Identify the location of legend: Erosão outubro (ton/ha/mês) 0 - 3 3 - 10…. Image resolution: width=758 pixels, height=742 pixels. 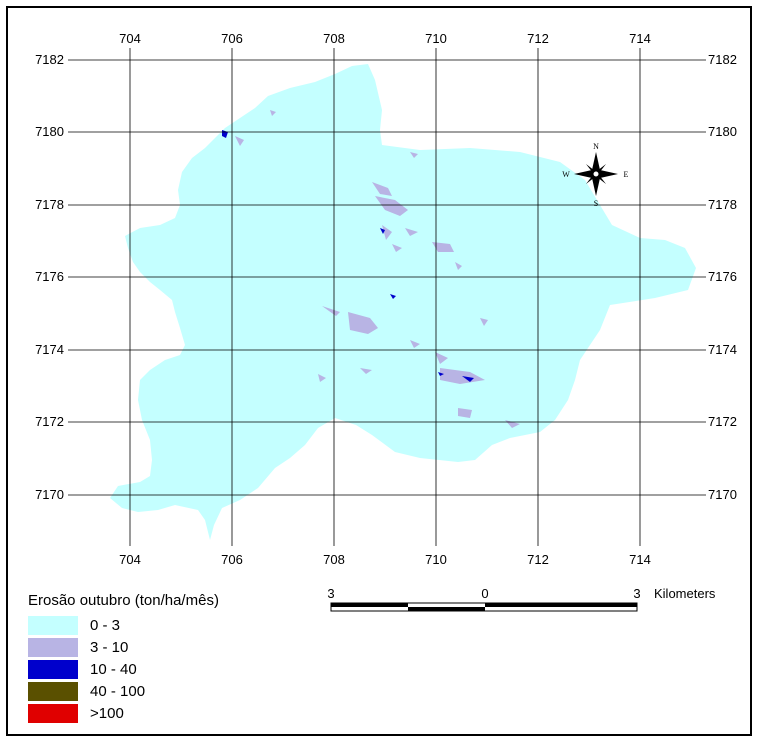
(123, 658).